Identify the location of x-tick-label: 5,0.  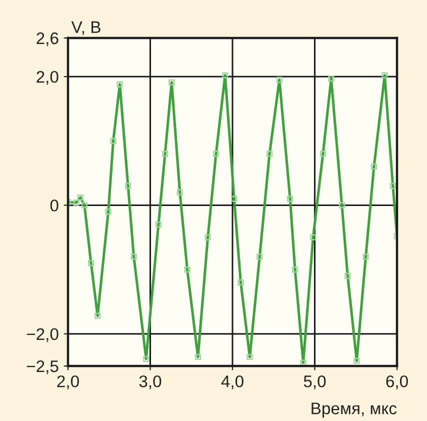
(315, 382).